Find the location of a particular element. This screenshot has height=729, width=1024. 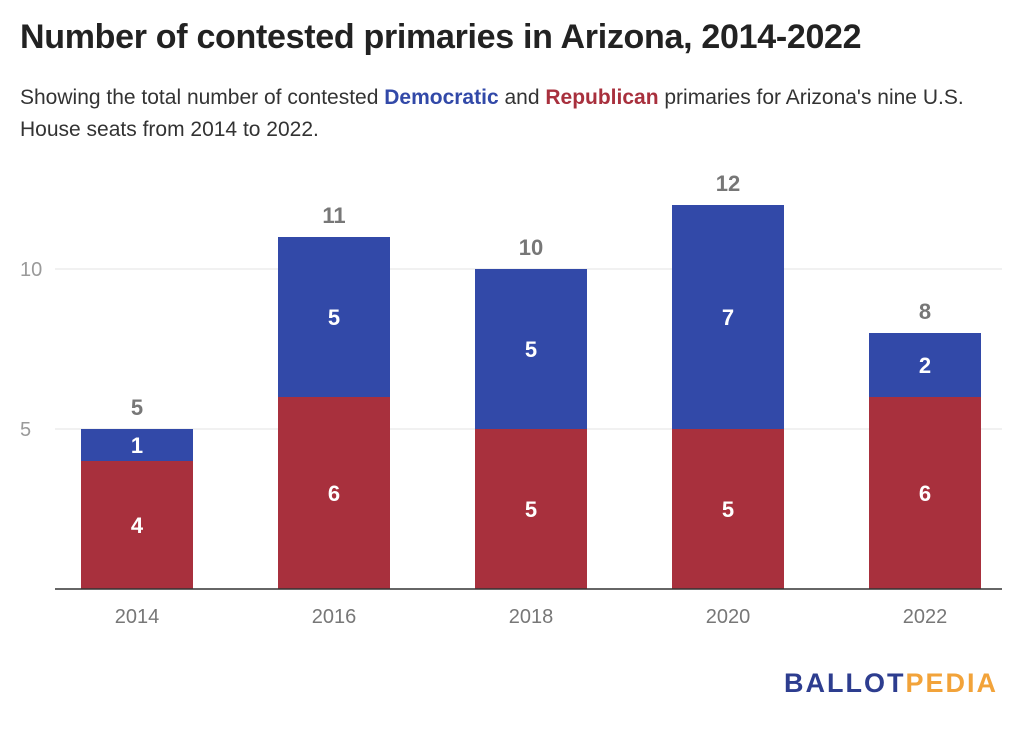

data-label-democratic-2014: 1 is located at coordinates (137, 445).